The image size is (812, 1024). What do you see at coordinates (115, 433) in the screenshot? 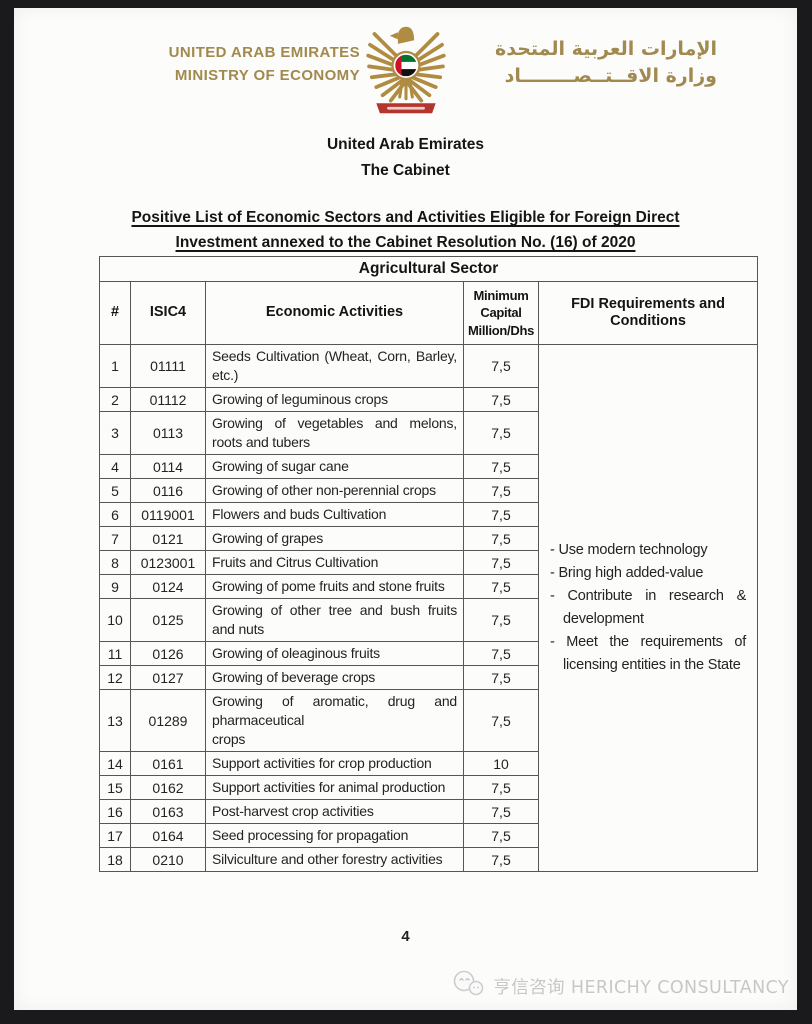
I see `row-number-cell: 3` at bounding box center [115, 433].